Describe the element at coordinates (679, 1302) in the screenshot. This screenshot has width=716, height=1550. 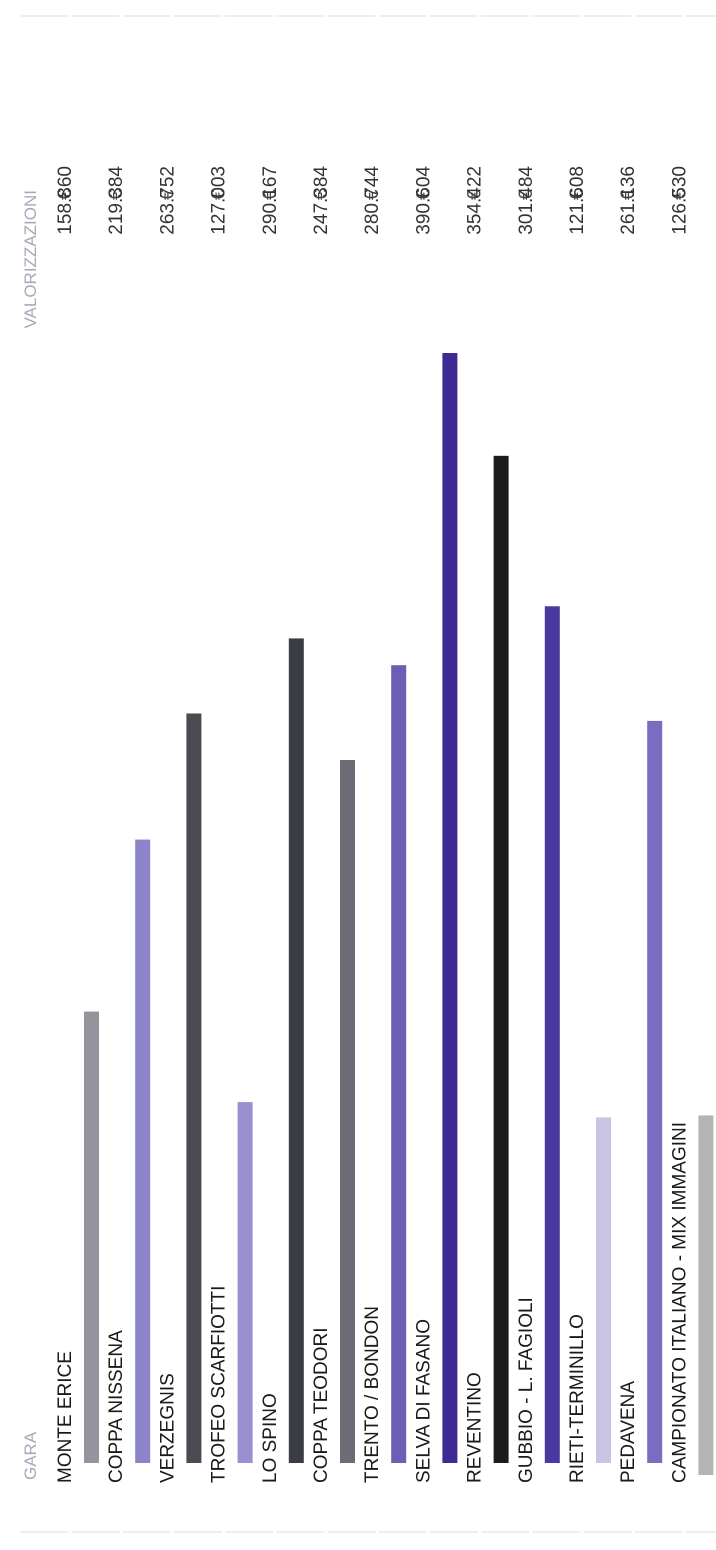
I see `category-label: CAMPIONATO ITALIANO - MIX IMMAGINI` at that location.